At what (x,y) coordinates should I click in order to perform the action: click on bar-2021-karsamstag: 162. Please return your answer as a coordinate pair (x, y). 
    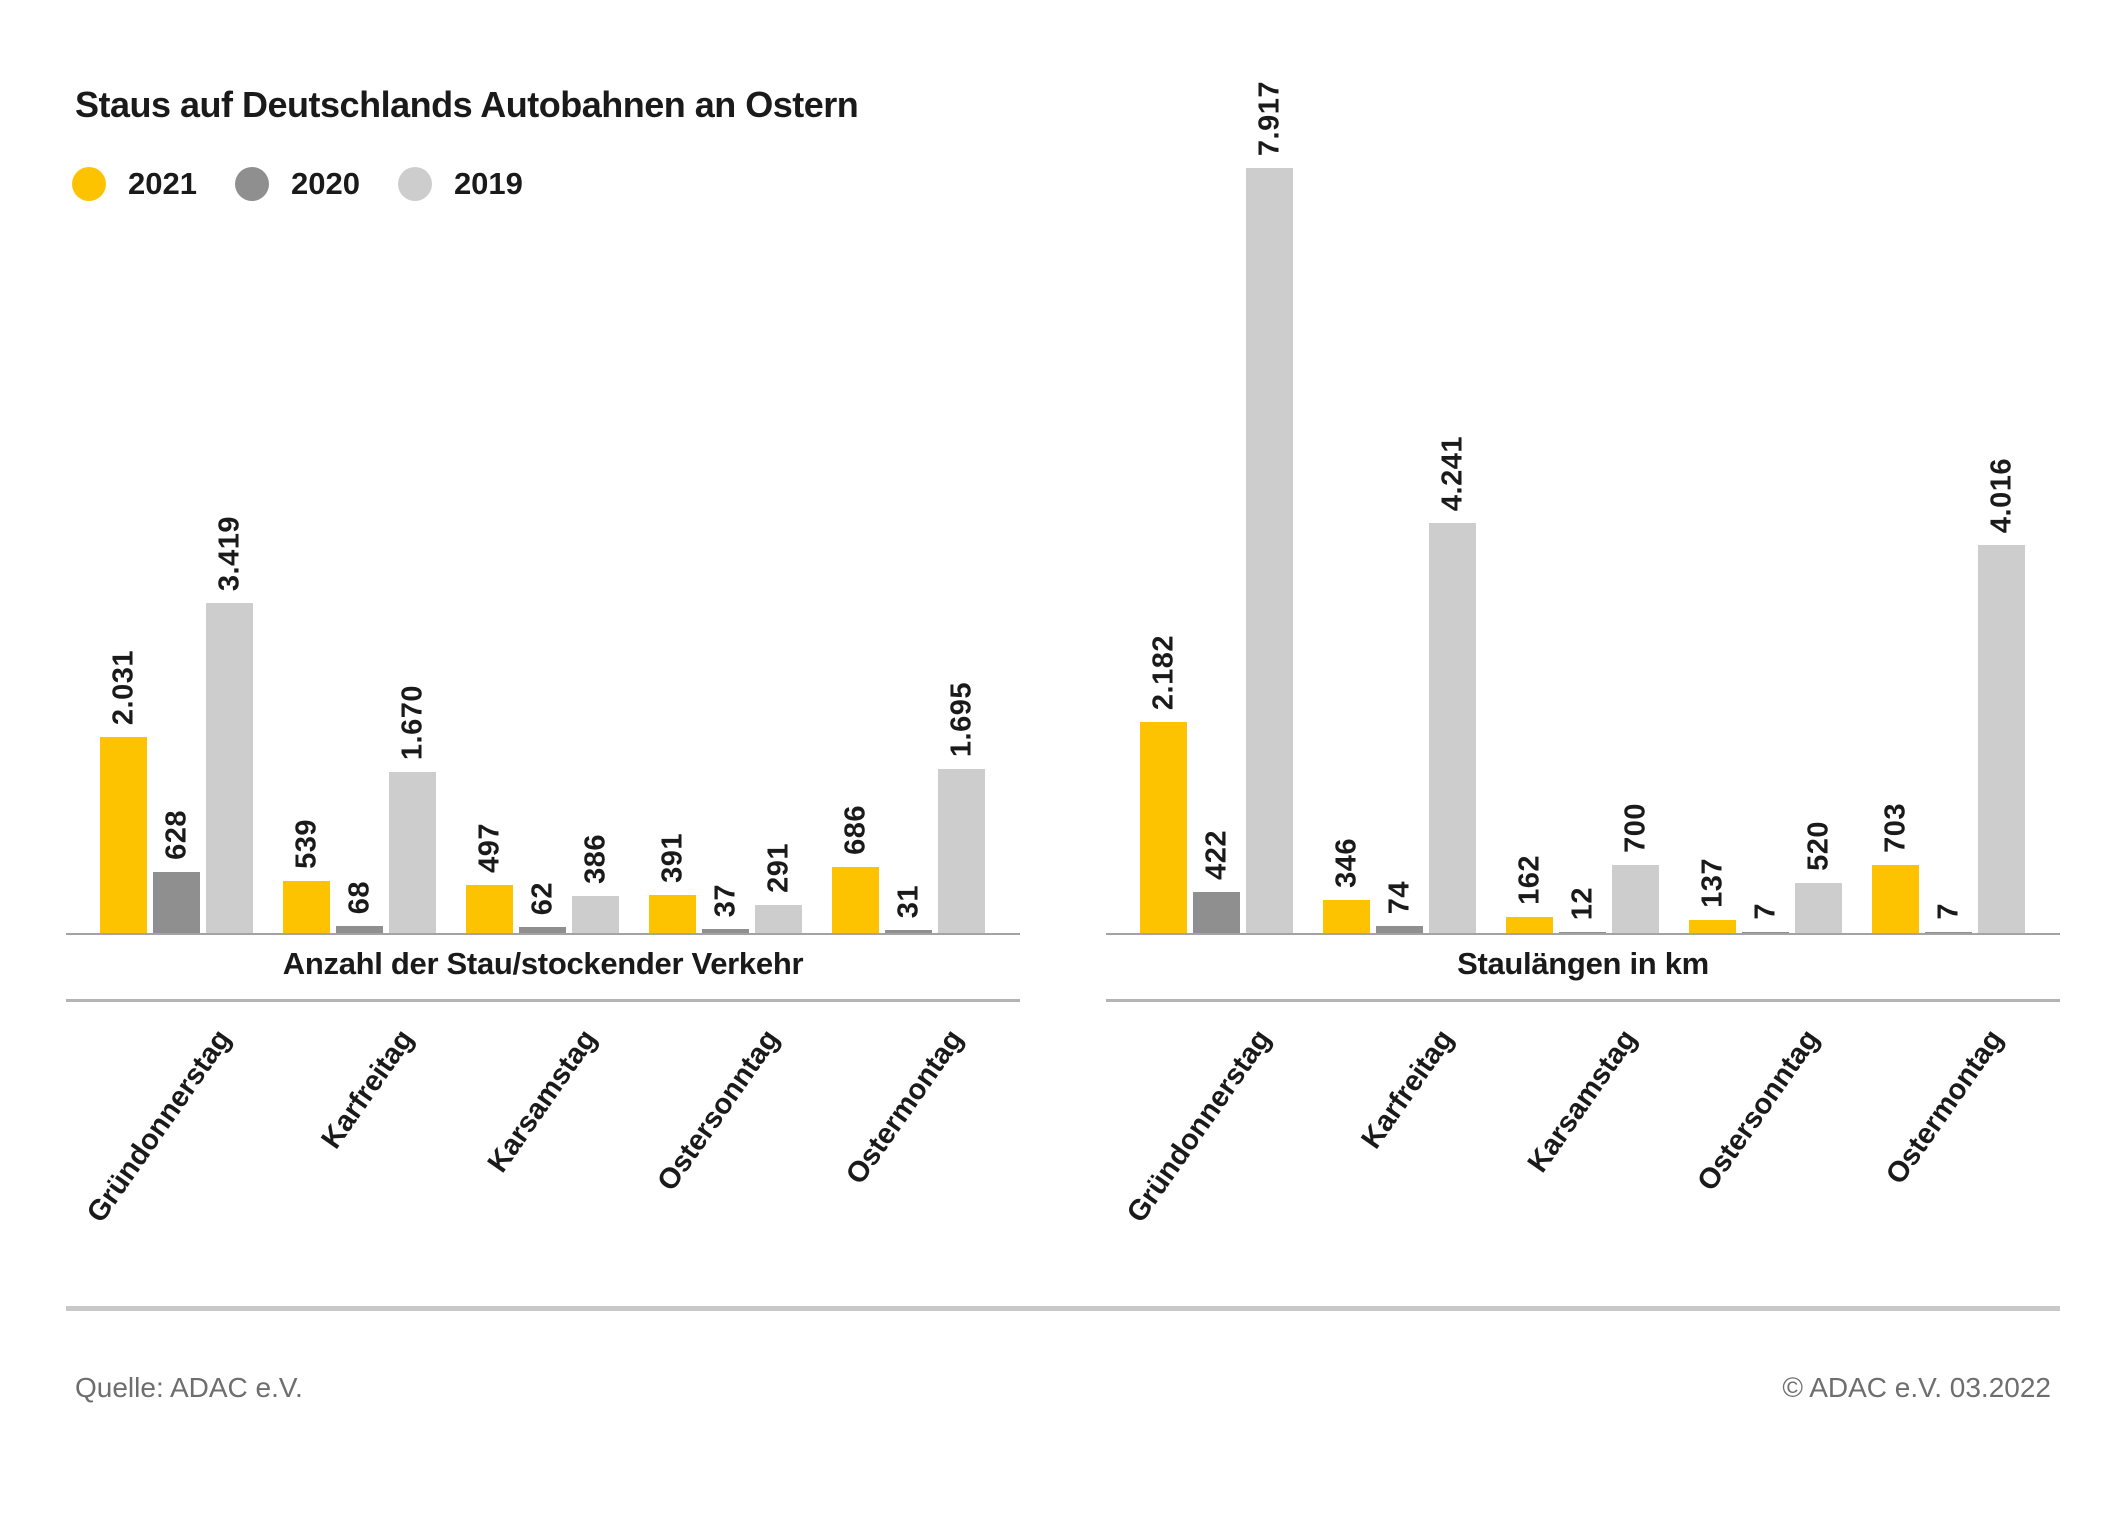
    Looking at the image, I should click on (1529, 894).